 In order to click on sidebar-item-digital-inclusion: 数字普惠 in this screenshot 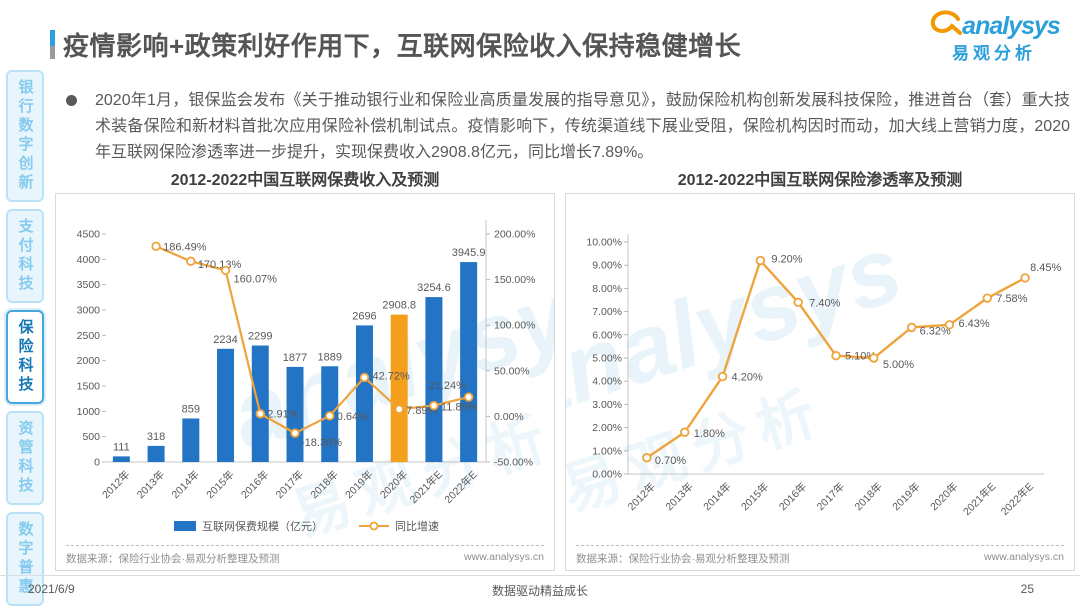, I will do `click(25, 559)`.